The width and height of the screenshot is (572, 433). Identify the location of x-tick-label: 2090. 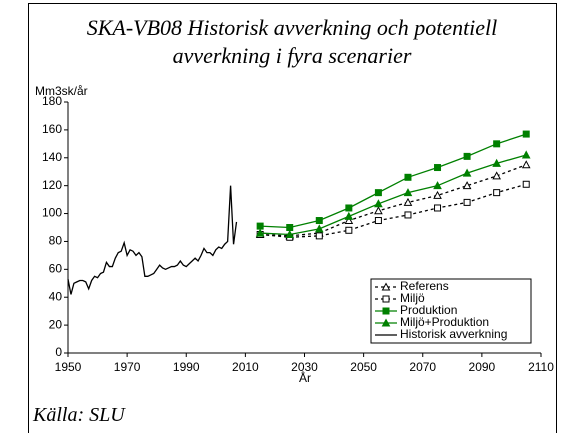
(482, 367).